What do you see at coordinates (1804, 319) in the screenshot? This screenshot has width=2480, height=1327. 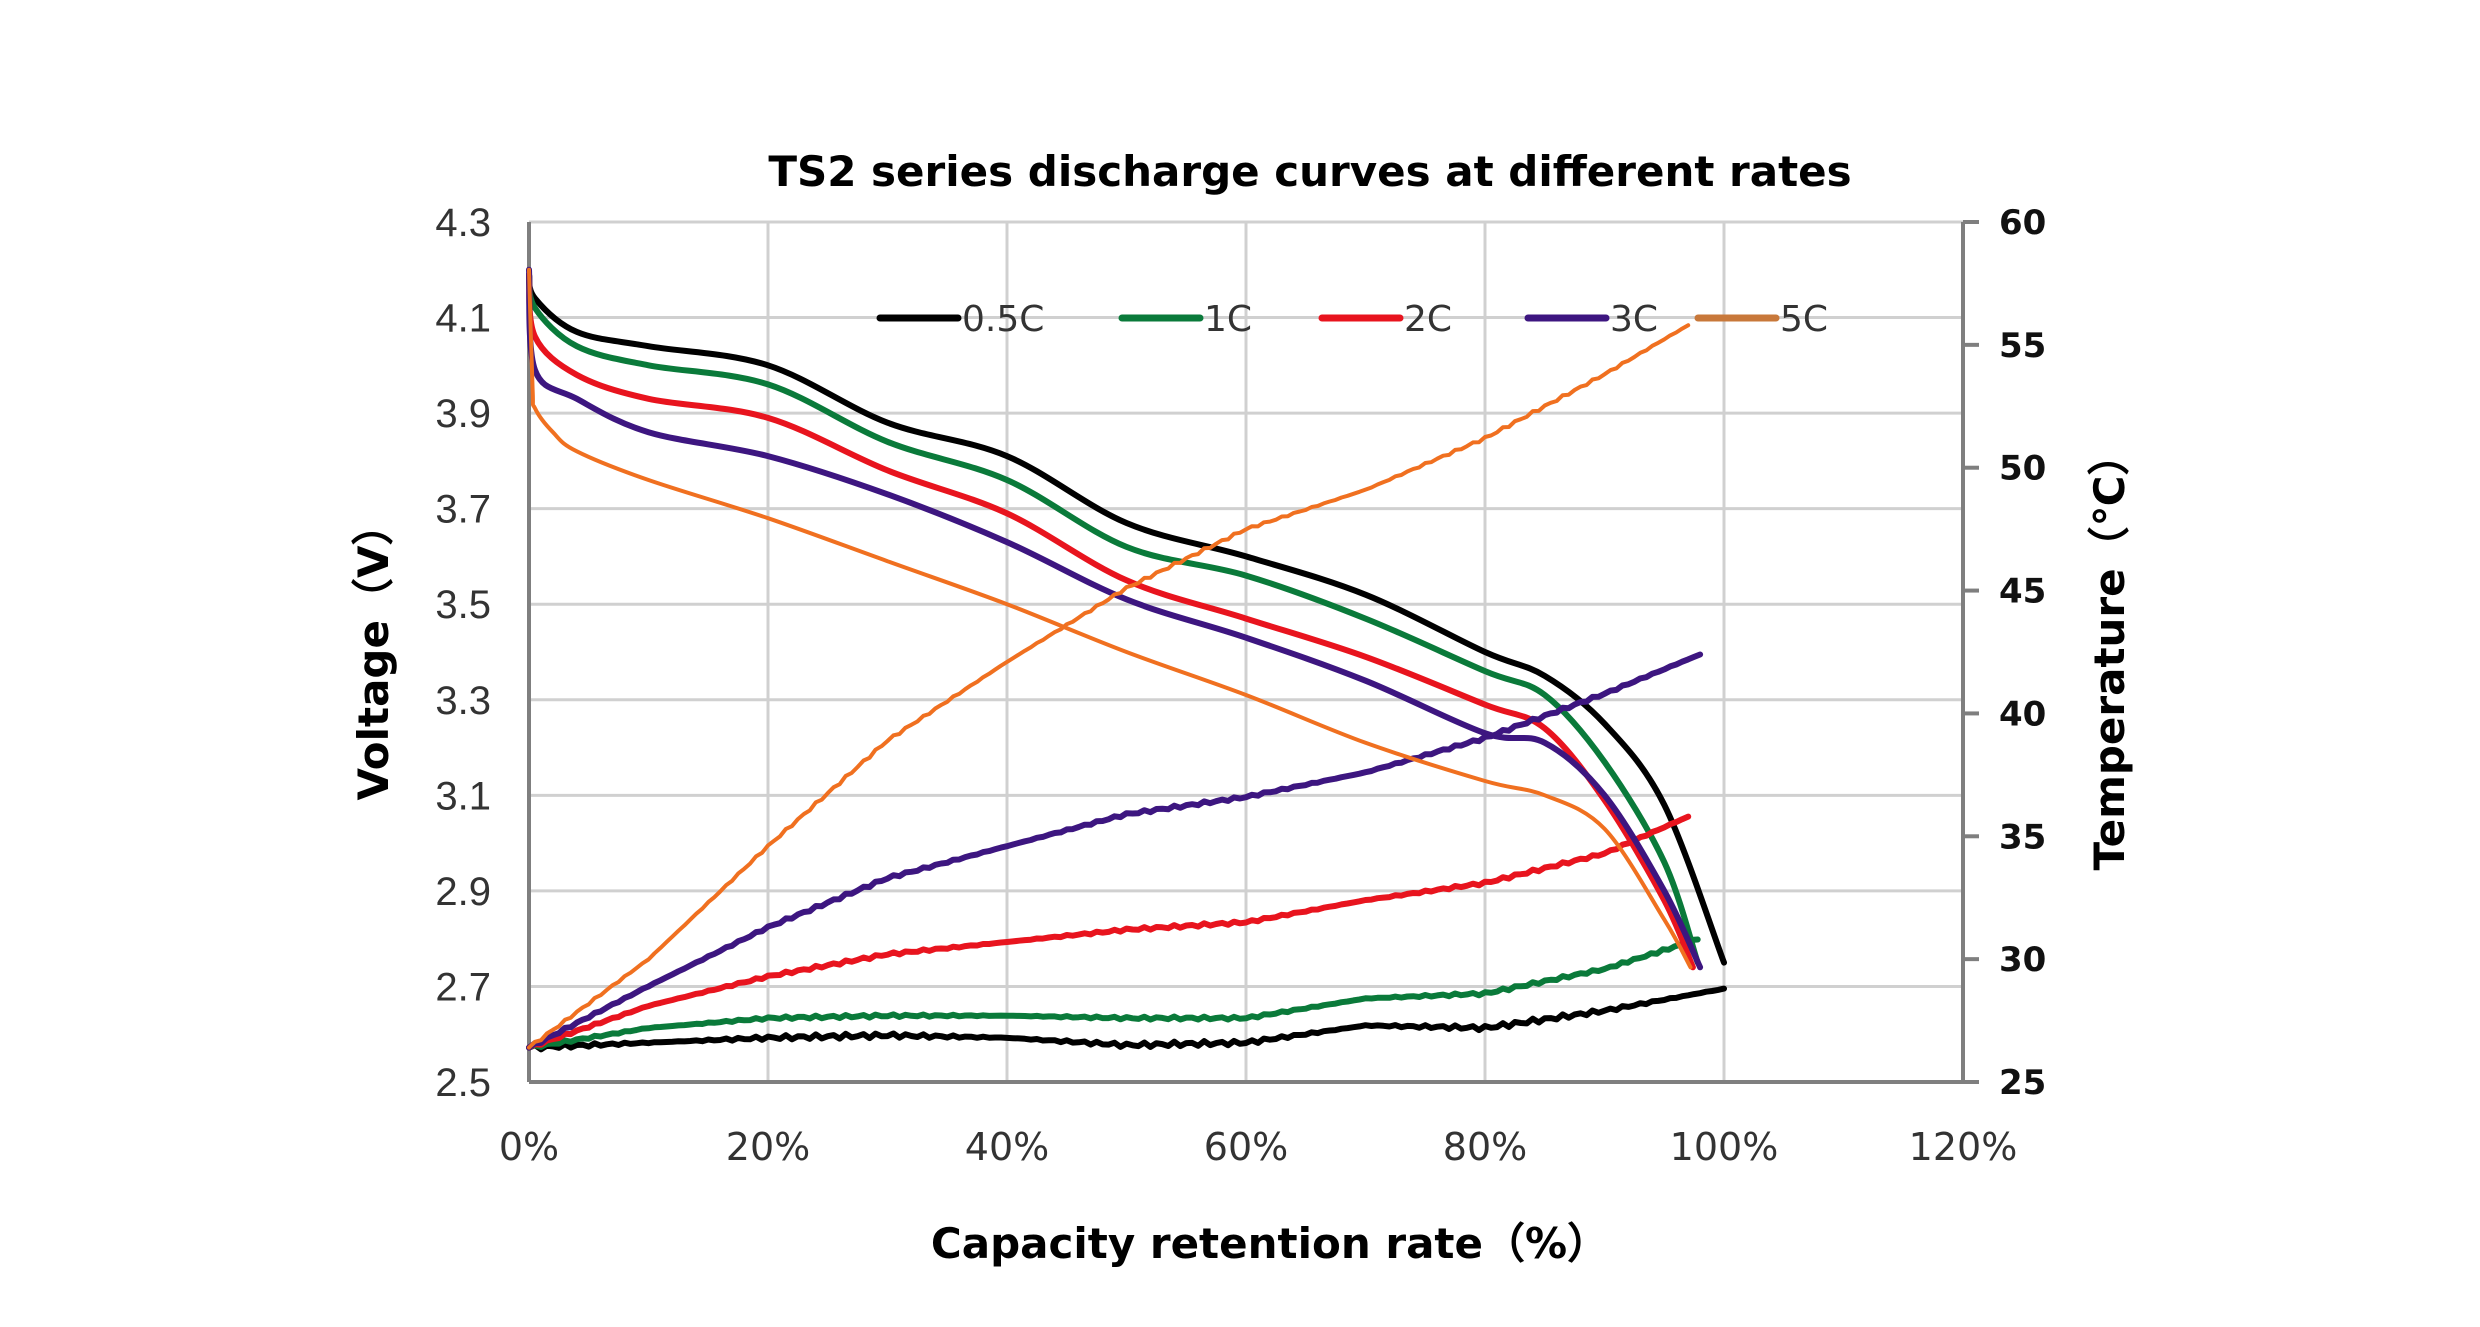 I see `legend-label: 5C` at bounding box center [1804, 319].